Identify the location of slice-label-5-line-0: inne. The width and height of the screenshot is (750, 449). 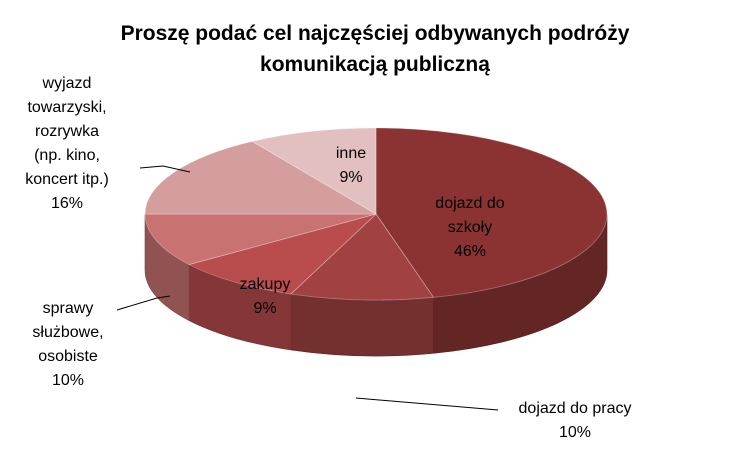
(351, 153).